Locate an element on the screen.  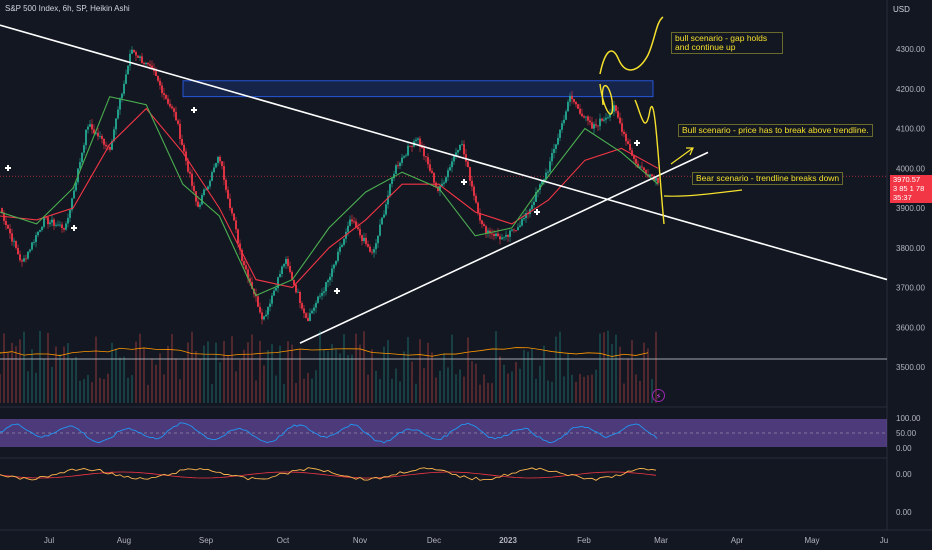
y-tick-label: 3800.00 is located at coordinates (910, 248).